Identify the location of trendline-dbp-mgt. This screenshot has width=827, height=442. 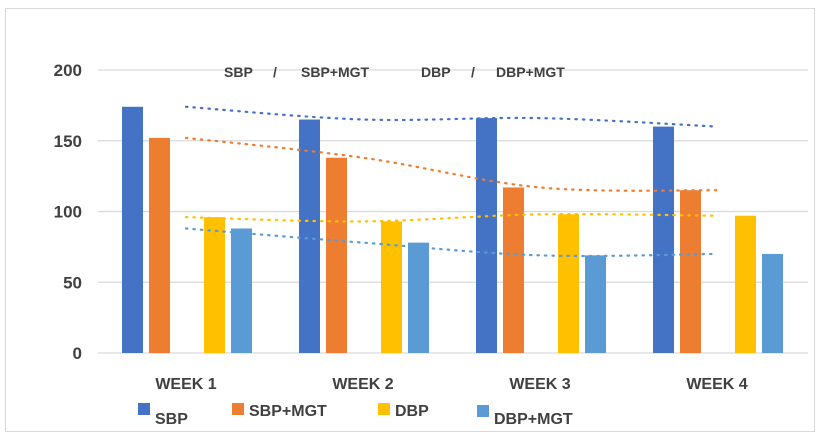
(451, 242).